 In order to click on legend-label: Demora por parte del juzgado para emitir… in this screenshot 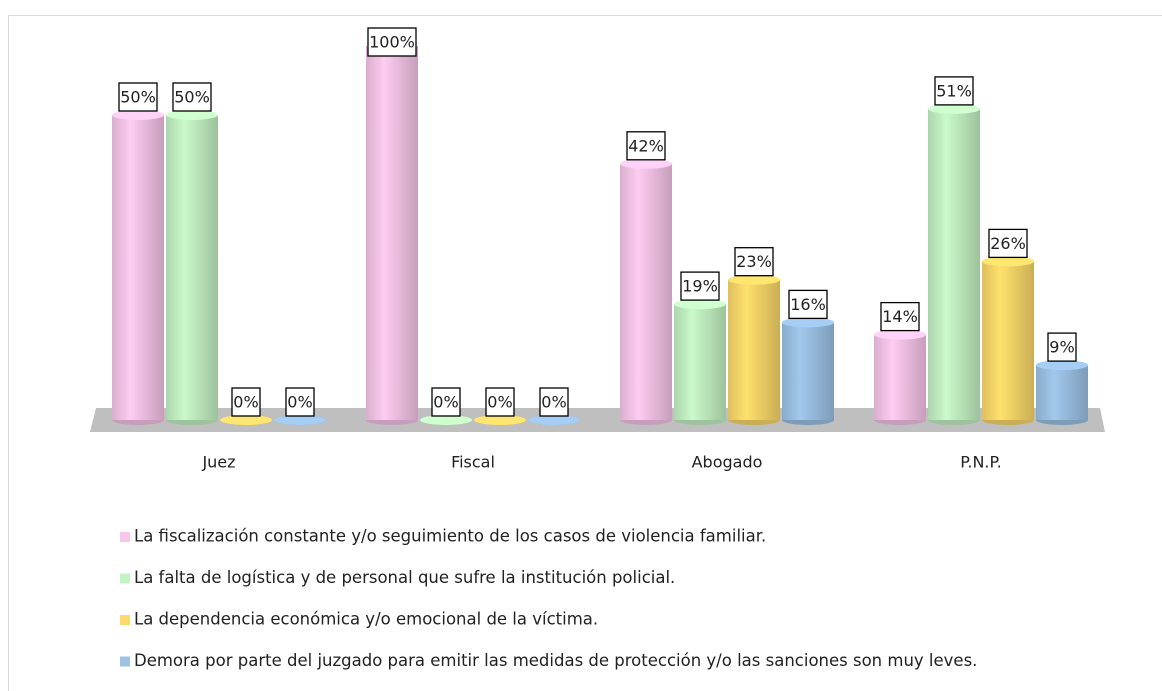, I will do `click(555, 660)`.